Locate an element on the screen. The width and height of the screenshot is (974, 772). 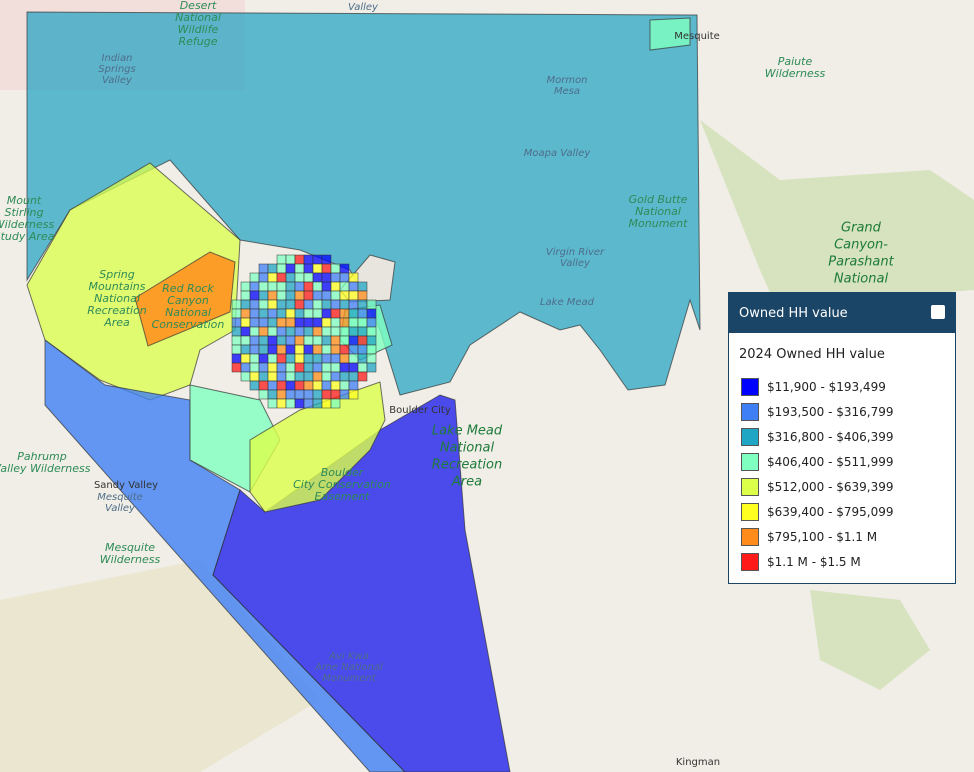
place-label: Mesquite is located at coordinates (130, 547).